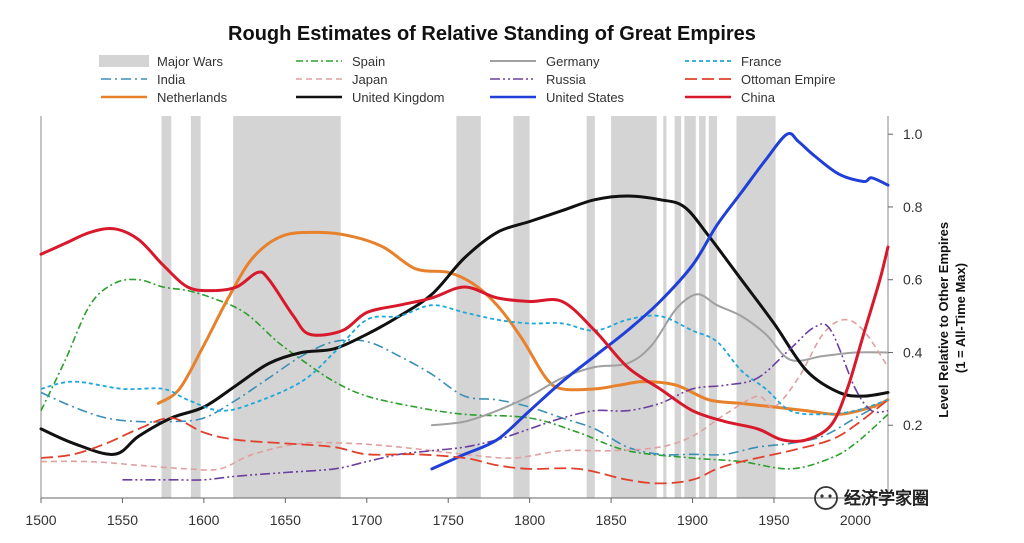 This screenshot has height=543, width=1024. What do you see at coordinates (761, 61) in the screenshot?
I see `legend-label-france: France` at bounding box center [761, 61].